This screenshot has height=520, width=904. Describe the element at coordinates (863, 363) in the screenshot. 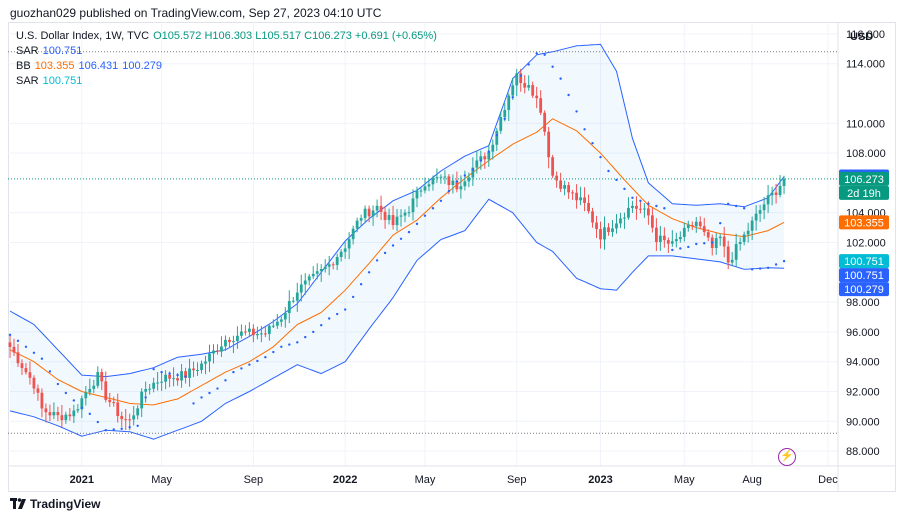

I see `y-tick-label: 94.000` at that location.